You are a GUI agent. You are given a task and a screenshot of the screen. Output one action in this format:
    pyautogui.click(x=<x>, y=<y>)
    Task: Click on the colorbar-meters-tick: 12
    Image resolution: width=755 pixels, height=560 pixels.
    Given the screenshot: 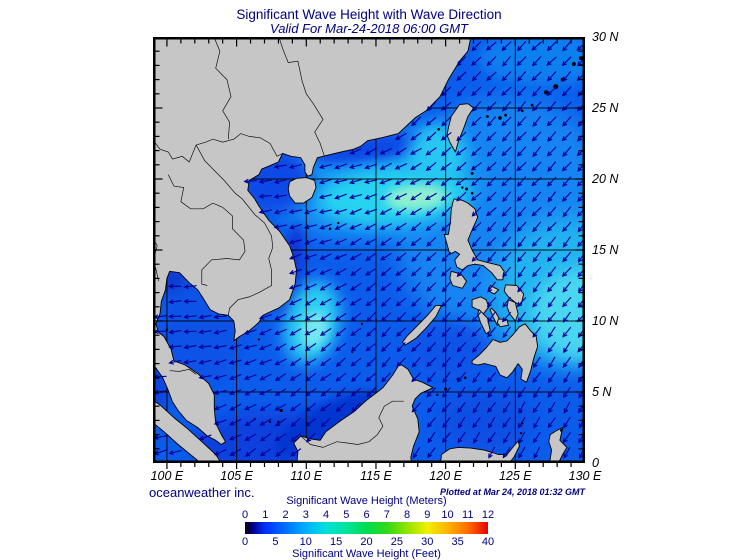 What is the action you would take?
    pyautogui.click(x=488, y=515)
    